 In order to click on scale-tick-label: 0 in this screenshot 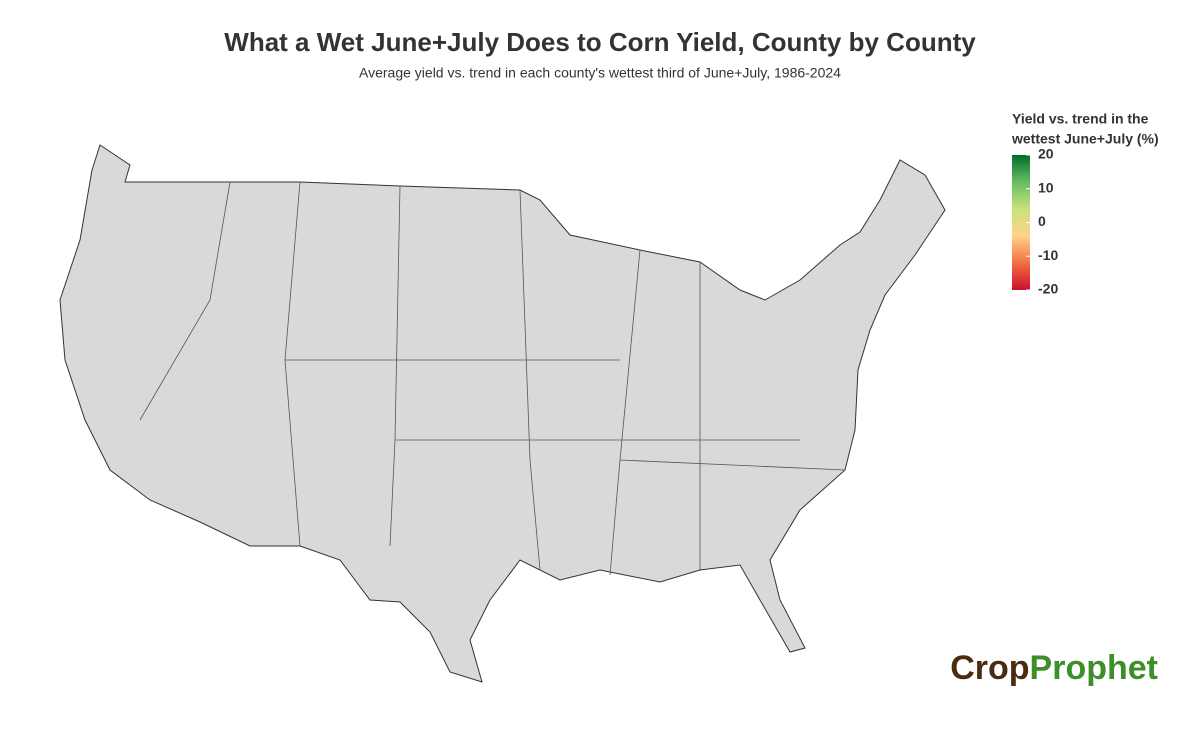, I will do `click(1042, 221)`.